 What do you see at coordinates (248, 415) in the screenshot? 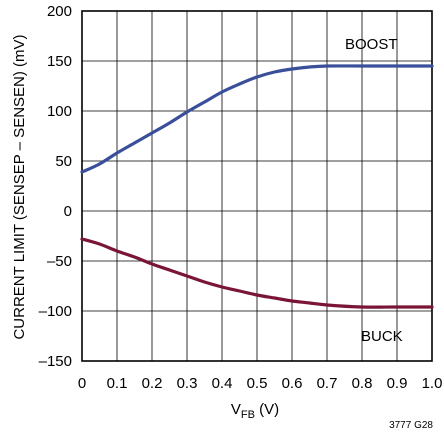
I see `x-axis-label-subscript: FB` at bounding box center [248, 415].